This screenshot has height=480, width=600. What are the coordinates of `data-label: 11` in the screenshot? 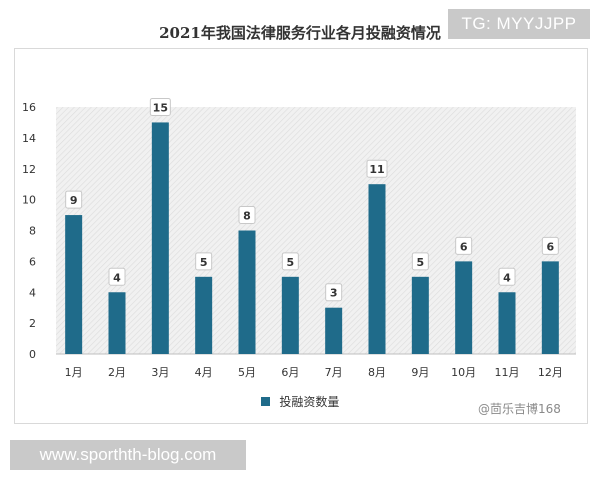 It's located at (376, 169).